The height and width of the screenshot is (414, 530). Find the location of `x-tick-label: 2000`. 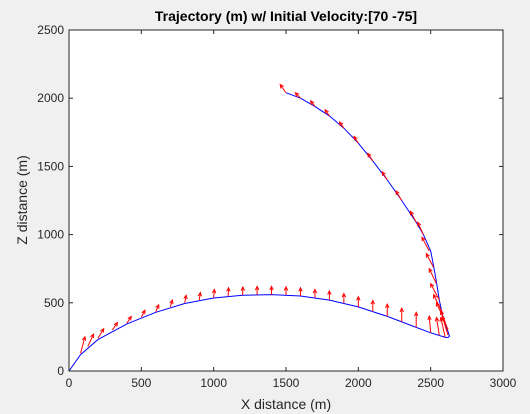

x-tick-label: 2000 is located at coordinates (358, 383).